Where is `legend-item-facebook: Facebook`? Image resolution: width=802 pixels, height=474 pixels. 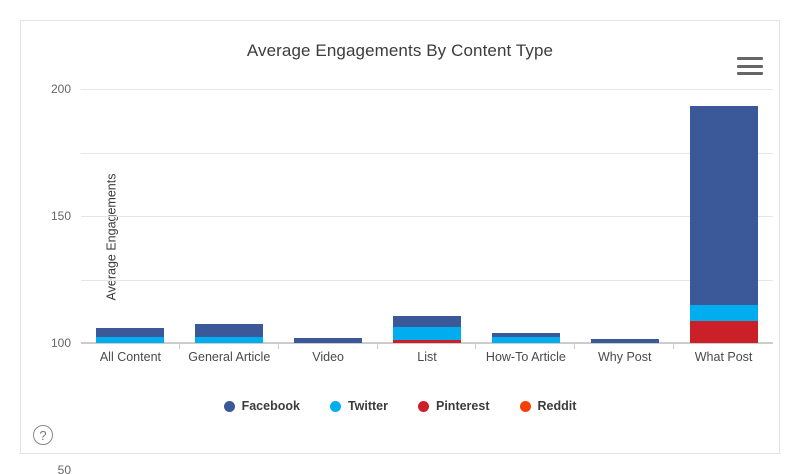 legend-item-facebook: Facebook is located at coordinates (261, 406).